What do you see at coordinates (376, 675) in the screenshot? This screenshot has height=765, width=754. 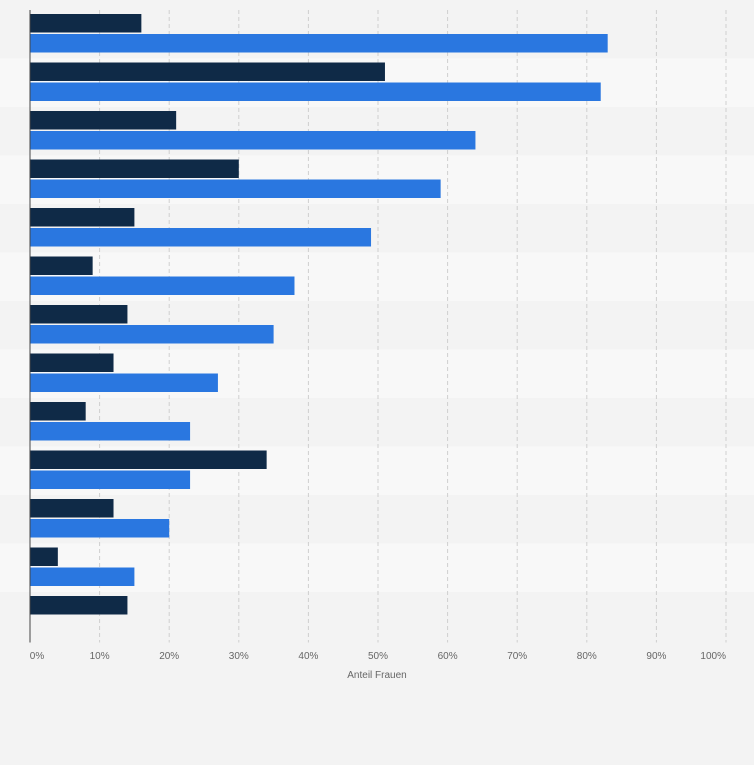 I see `x-axis-label: Anteil Frauen` at bounding box center [376, 675].